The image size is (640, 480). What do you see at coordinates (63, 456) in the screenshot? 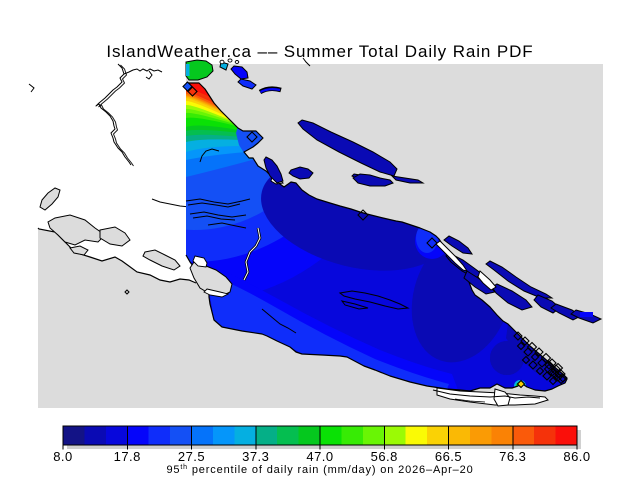
I see `svg-text: 8.0` at bounding box center [63, 456].